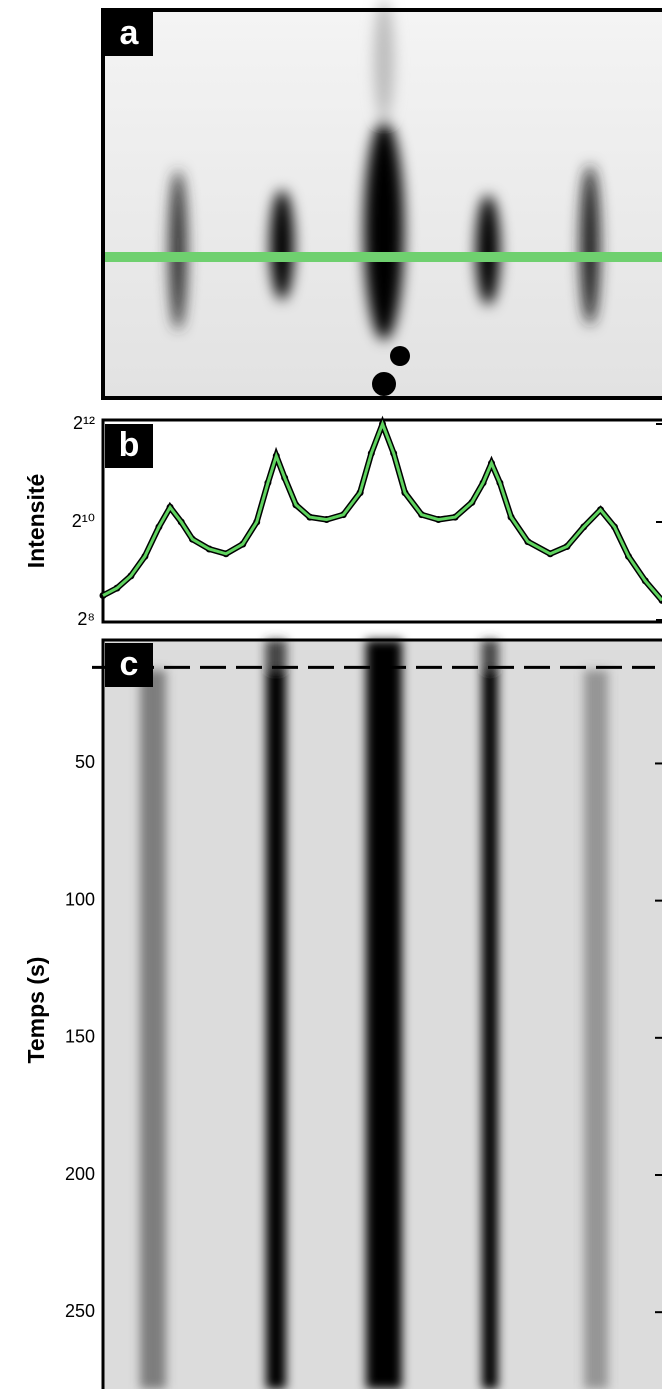  I want to click on profile-line, so click(382, 257).